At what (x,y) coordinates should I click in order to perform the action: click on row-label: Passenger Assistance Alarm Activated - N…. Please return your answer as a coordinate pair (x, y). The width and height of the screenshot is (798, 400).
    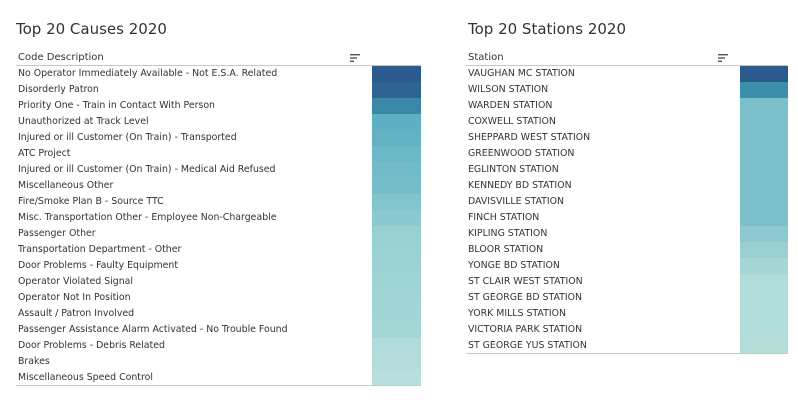
    Looking at the image, I should click on (153, 329).